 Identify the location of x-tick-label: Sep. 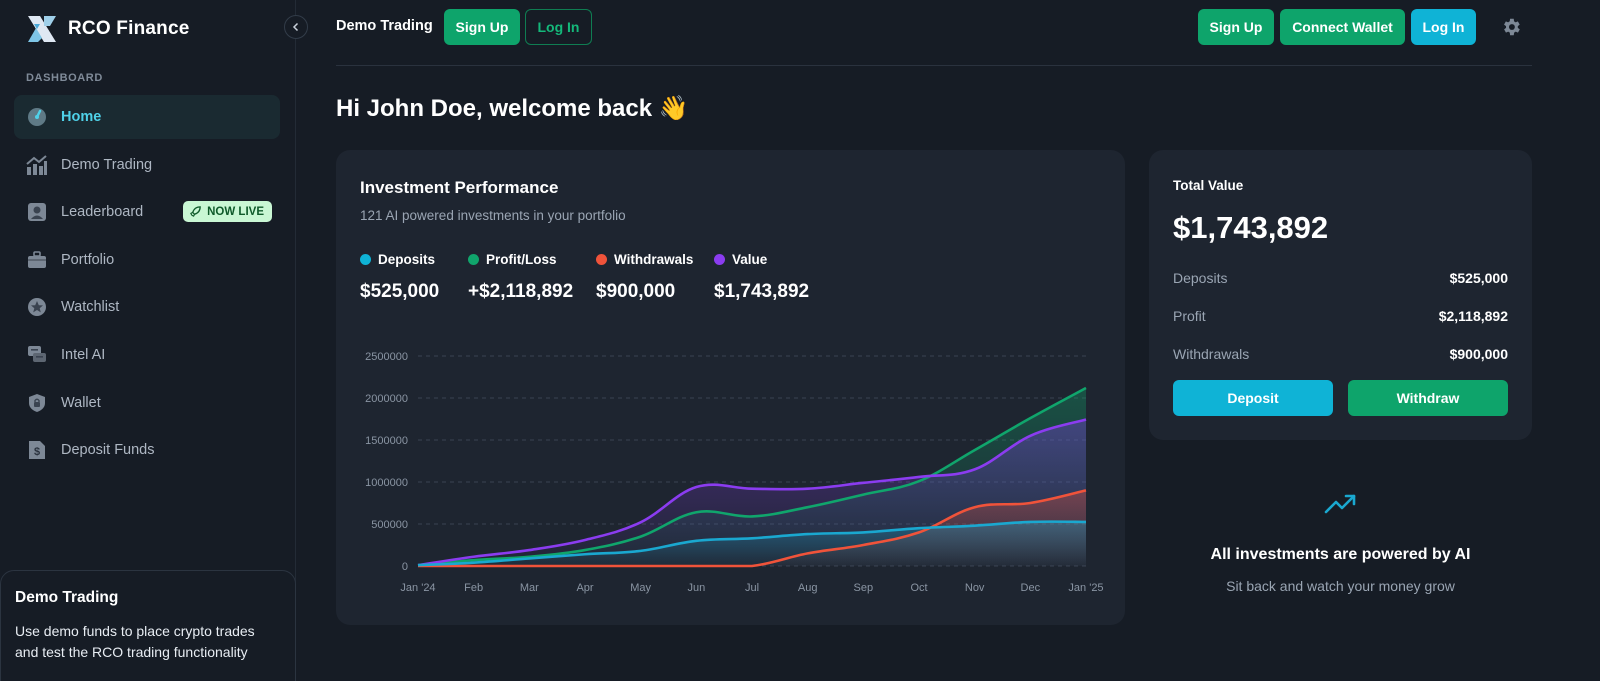
(864, 588).